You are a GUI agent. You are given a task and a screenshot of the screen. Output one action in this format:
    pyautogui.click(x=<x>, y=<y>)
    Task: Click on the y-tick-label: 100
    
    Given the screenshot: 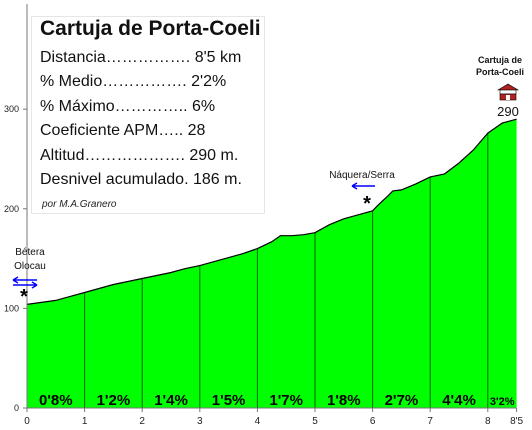 What is the action you would take?
    pyautogui.click(x=11, y=308)
    